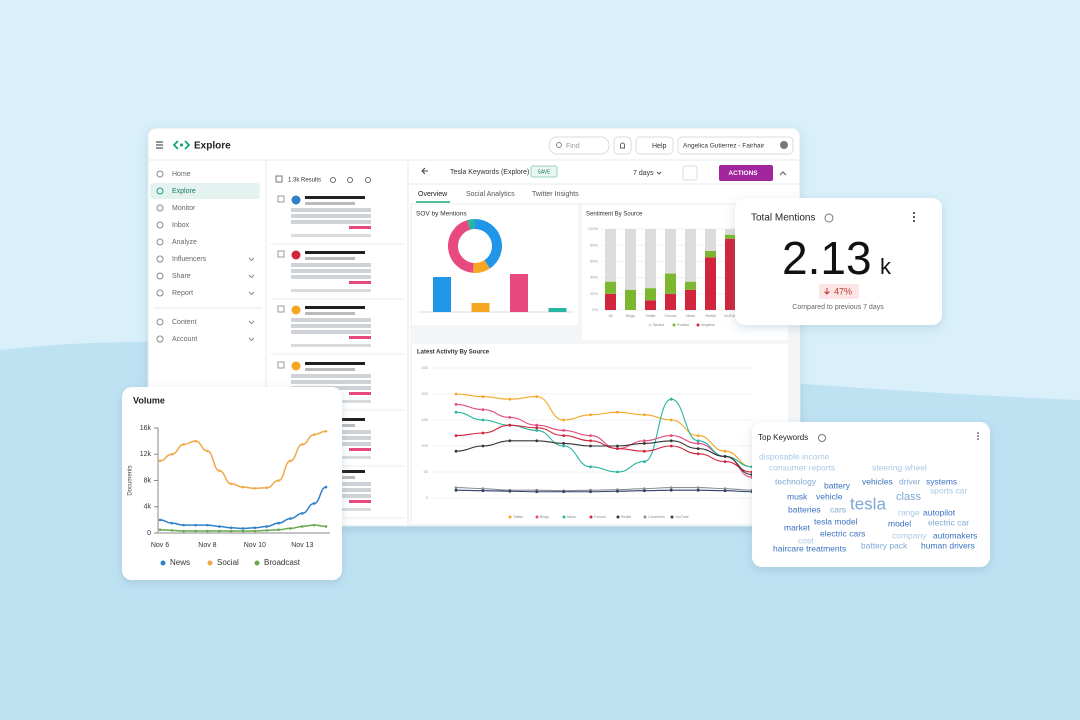 The width and height of the screenshot is (1080, 720). What do you see at coordinates (899, 523) in the screenshot?
I see `keyword: model` at bounding box center [899, 523].